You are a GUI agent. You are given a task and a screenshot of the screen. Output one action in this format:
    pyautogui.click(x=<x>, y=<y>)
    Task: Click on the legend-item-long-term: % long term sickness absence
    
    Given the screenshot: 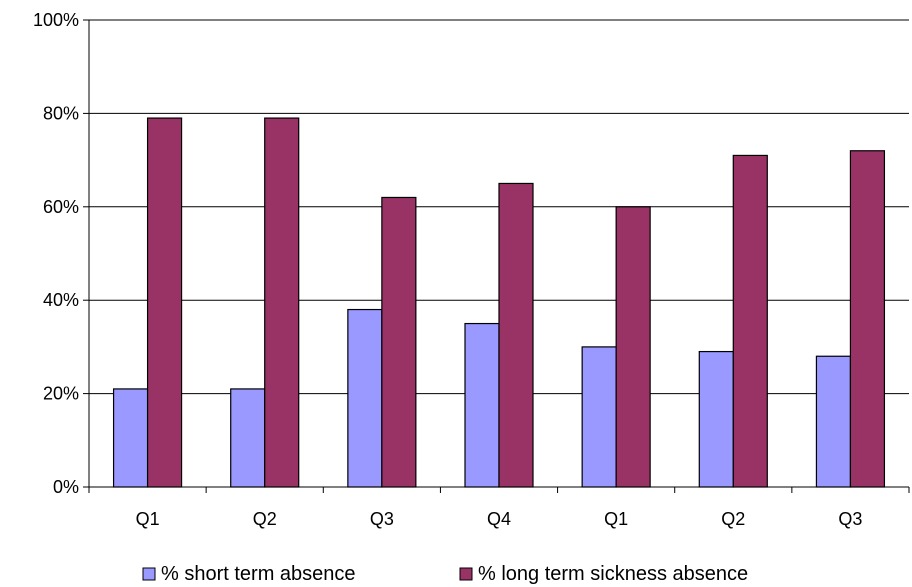 What is the action you would take?
    pyautogui.click(x=603, y=574)
    